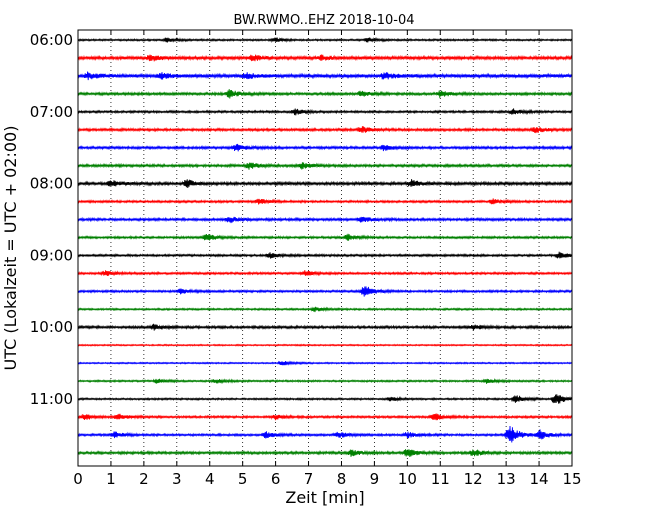 The height and width of the screenshot is (520, 650). Describe the element at coordinates (78, 479) in the screenshot. I see `x-tick-label: 0` at that location.